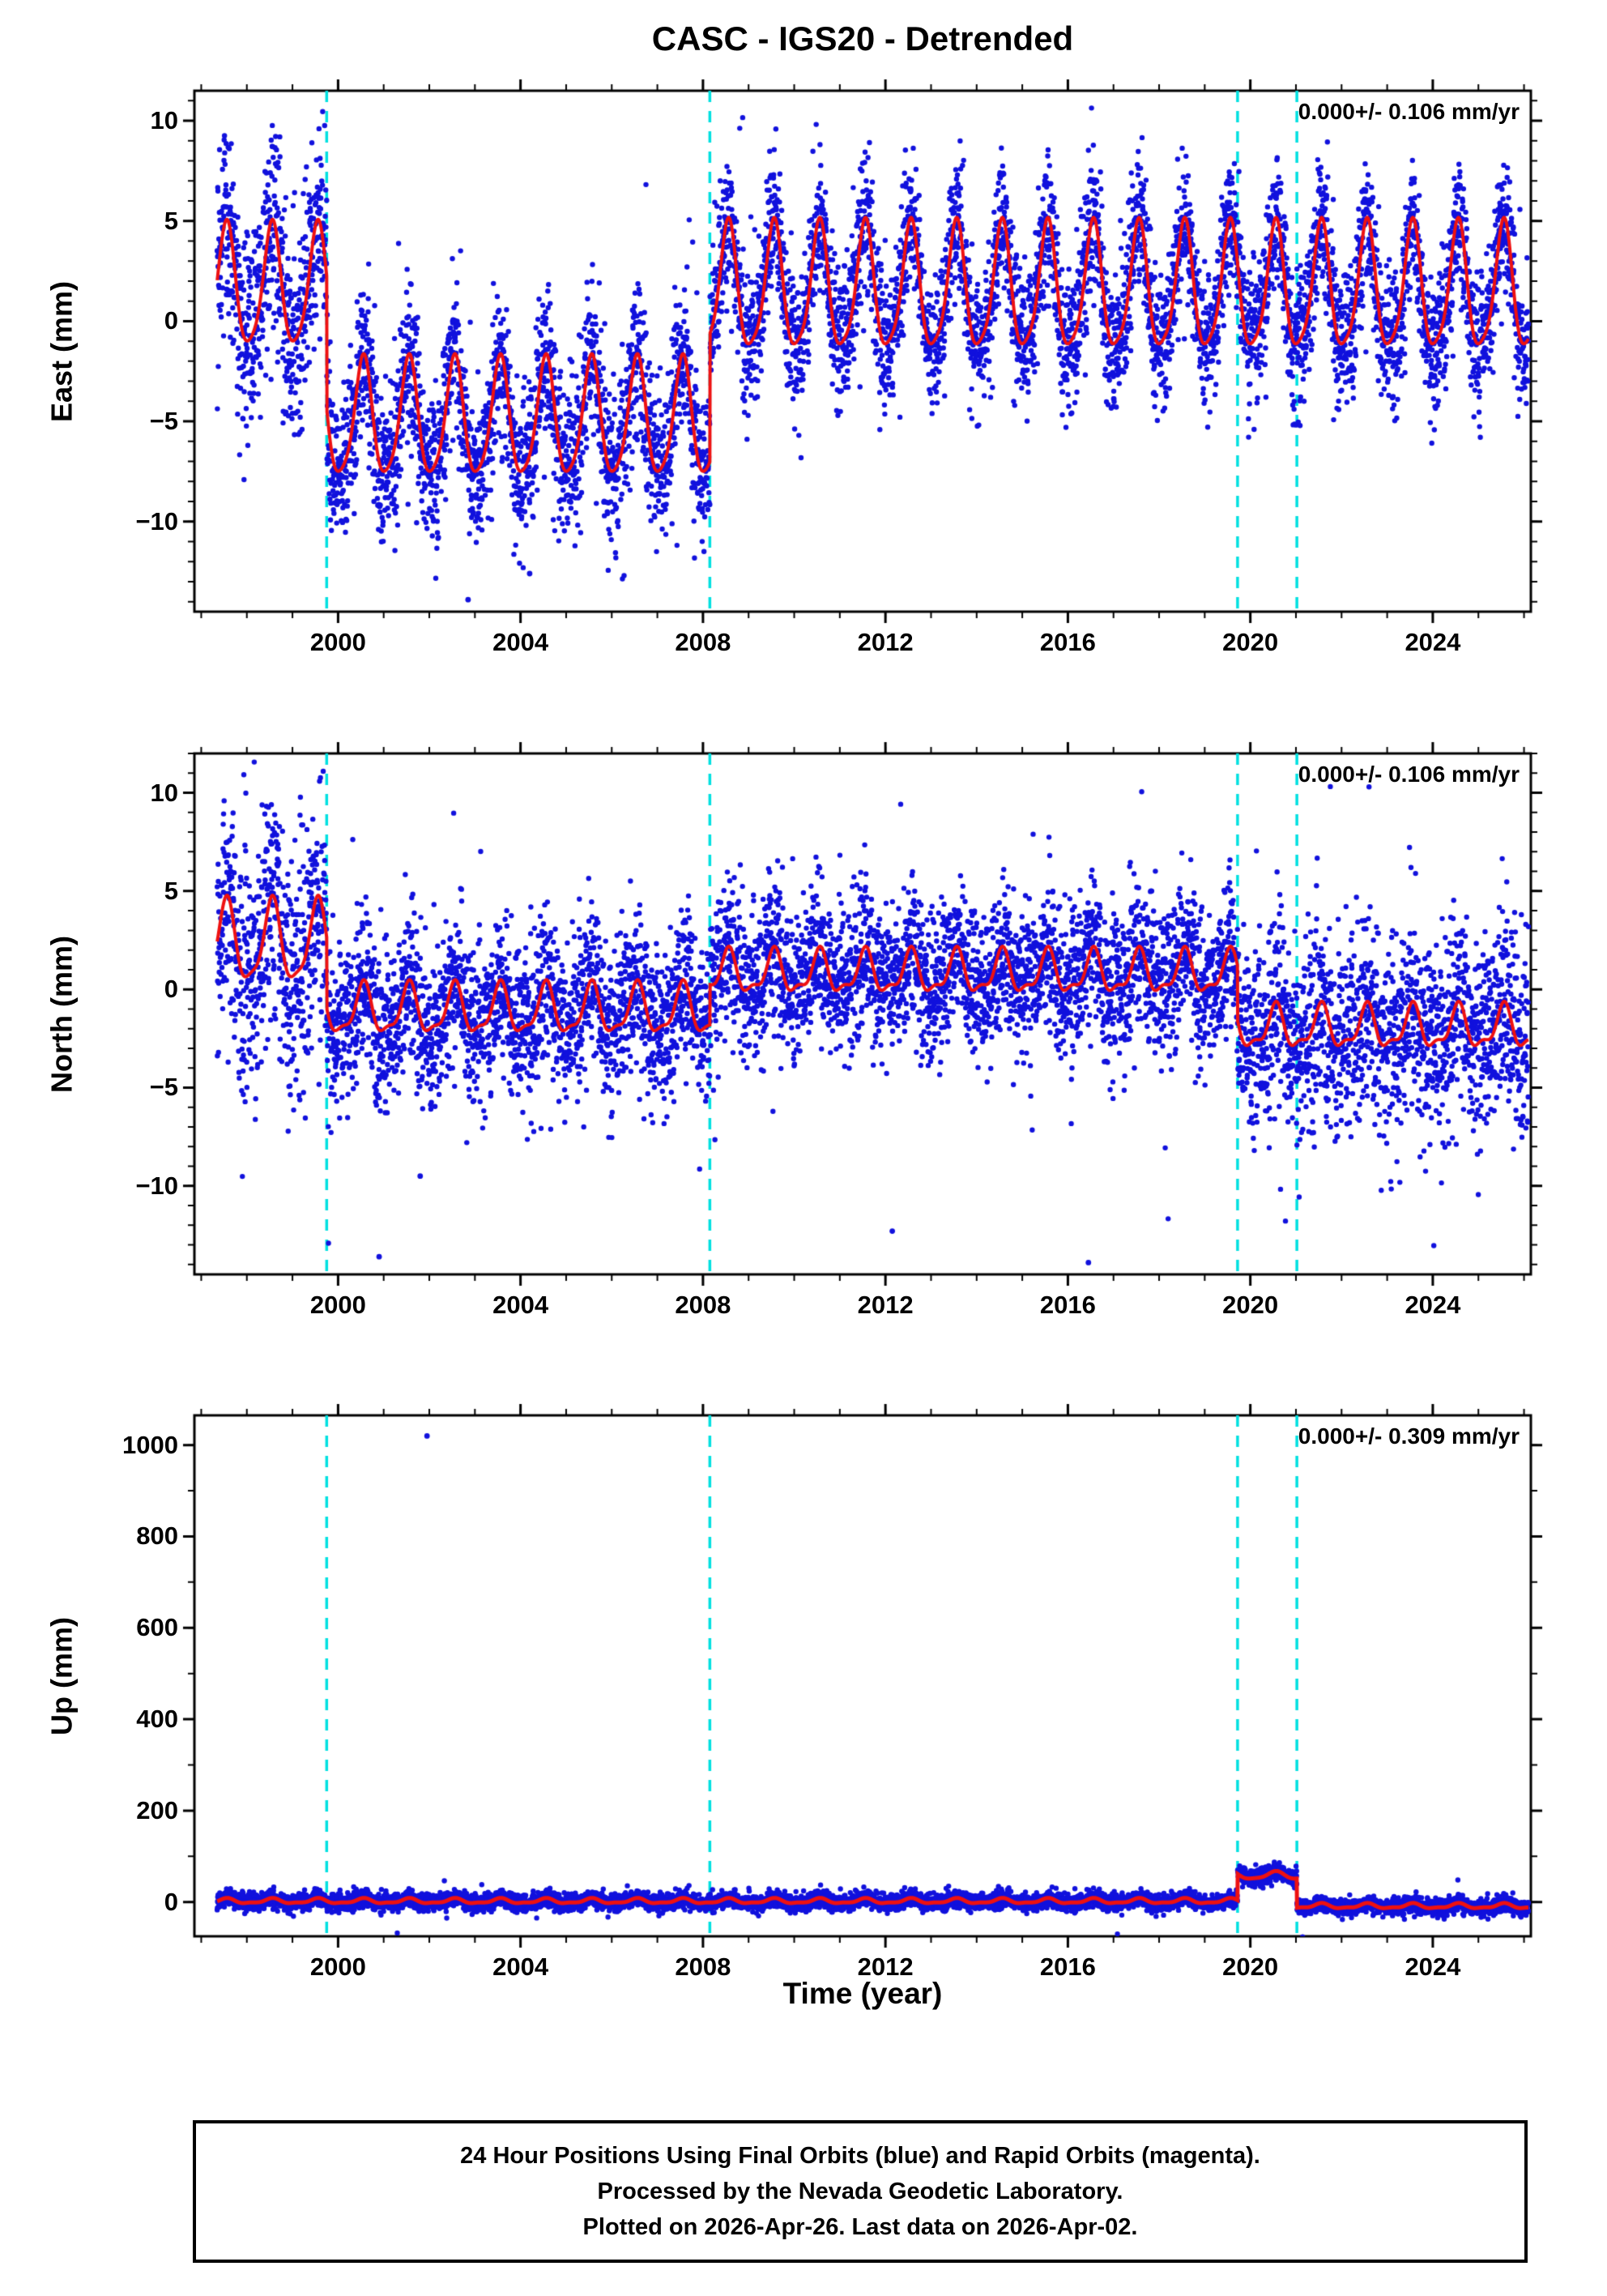 The width and height of the screenshot is (1607, 2296). Describe the element at coordinates (157, 1627) in the screenshot. I see `y-tick-label: 600` at that location.